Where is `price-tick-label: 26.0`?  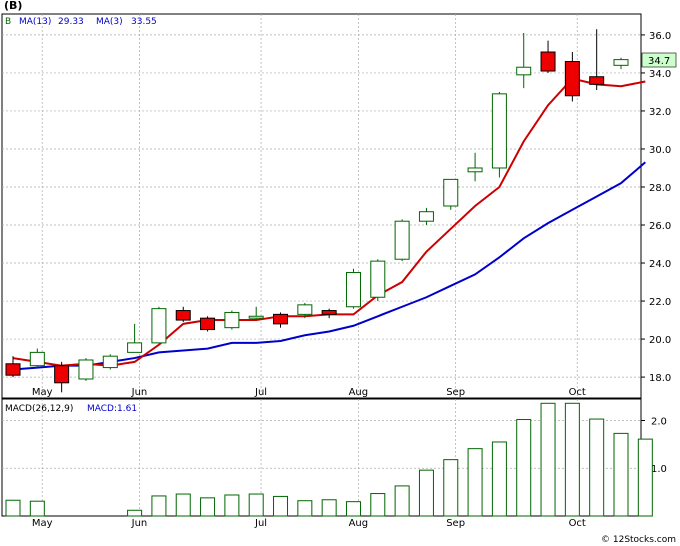 price-tick-label: 26.0 is located at coordinates (660, 226).